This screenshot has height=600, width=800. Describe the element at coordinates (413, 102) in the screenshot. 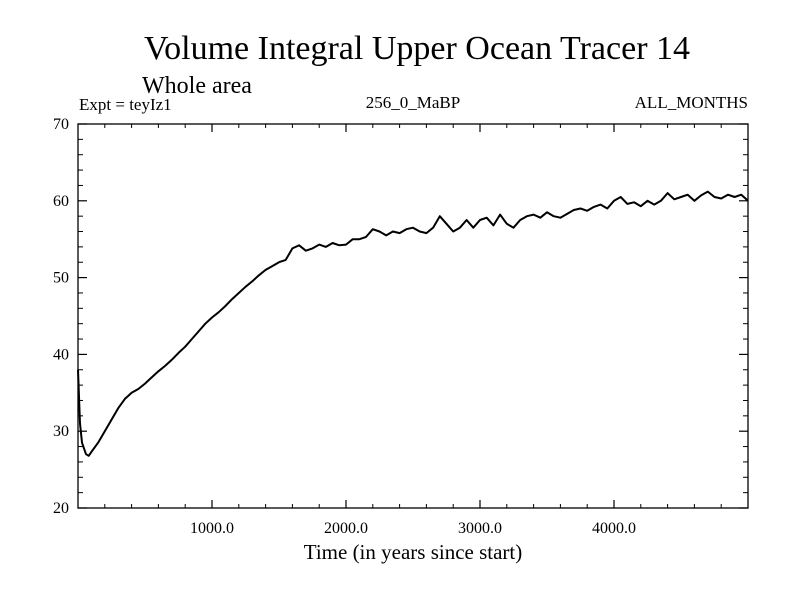

I see `period-label: 256_0_MaBP` at that location.